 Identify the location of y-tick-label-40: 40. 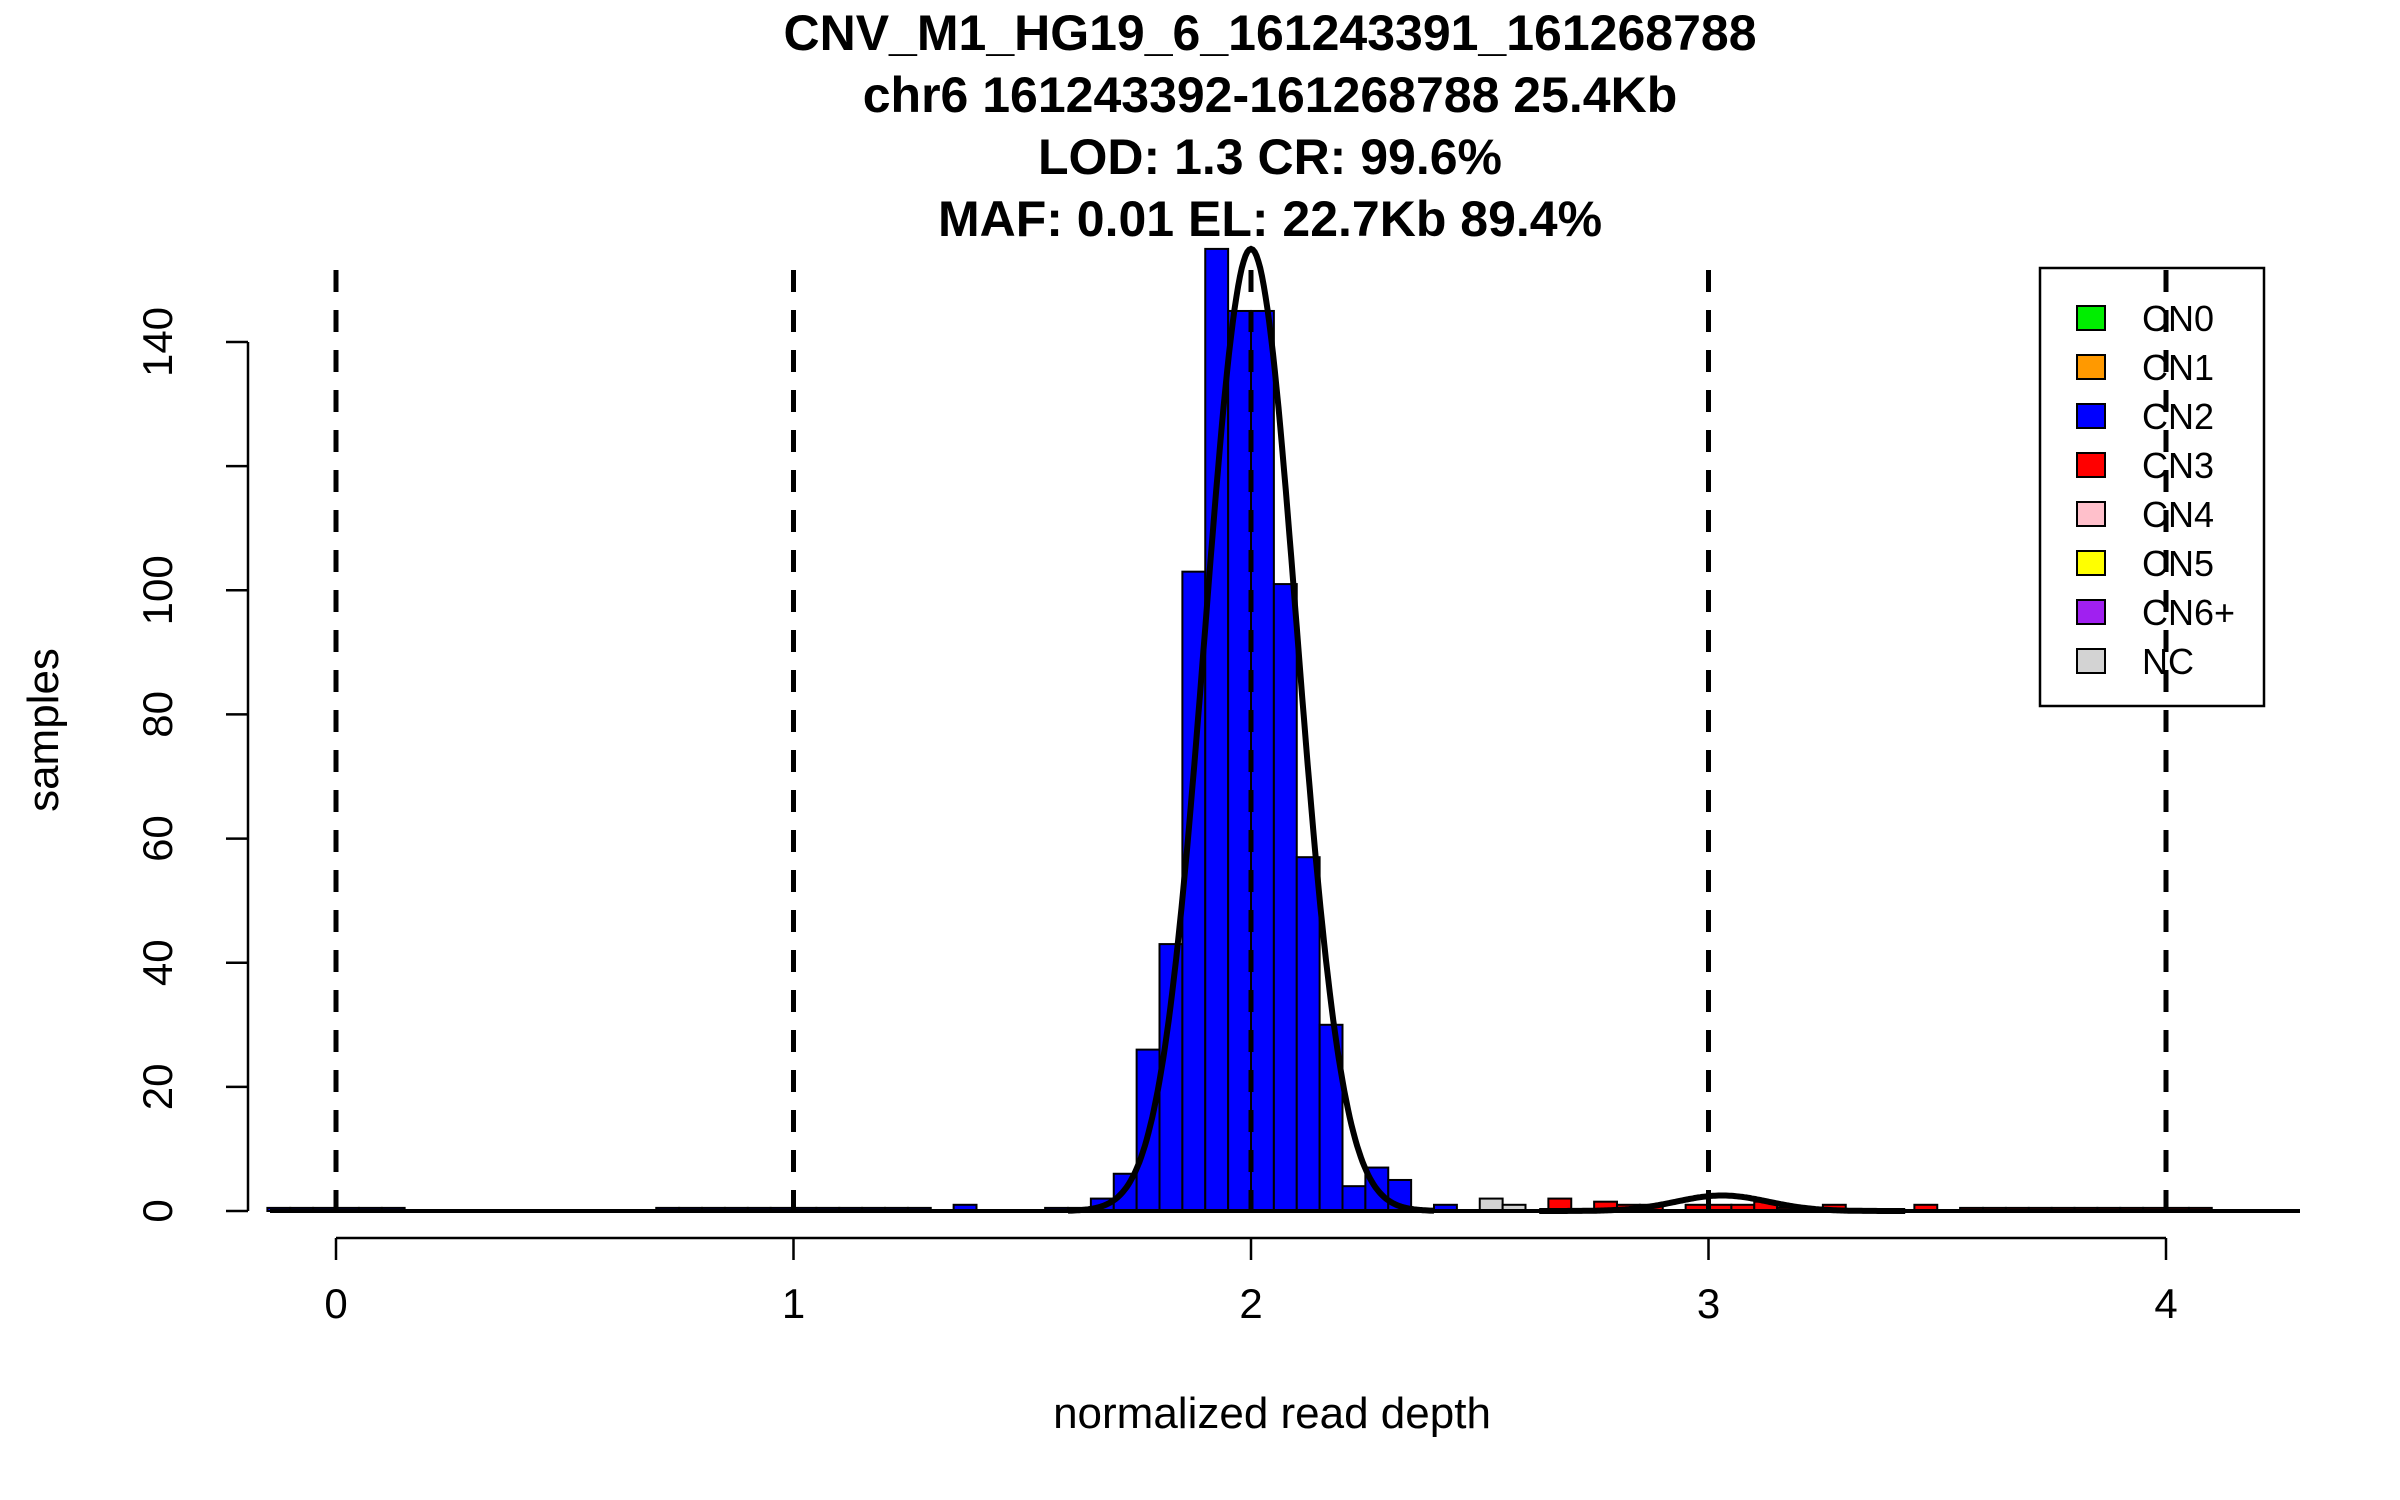
(157, 962).